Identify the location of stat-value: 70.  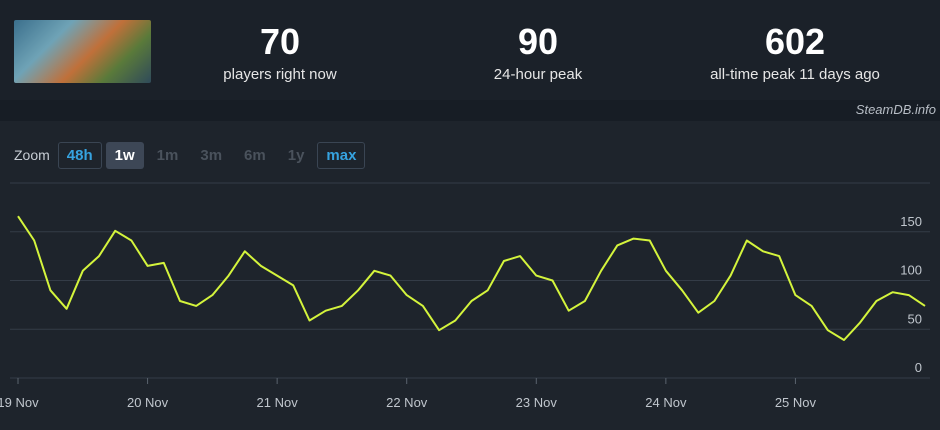
(280, 41).